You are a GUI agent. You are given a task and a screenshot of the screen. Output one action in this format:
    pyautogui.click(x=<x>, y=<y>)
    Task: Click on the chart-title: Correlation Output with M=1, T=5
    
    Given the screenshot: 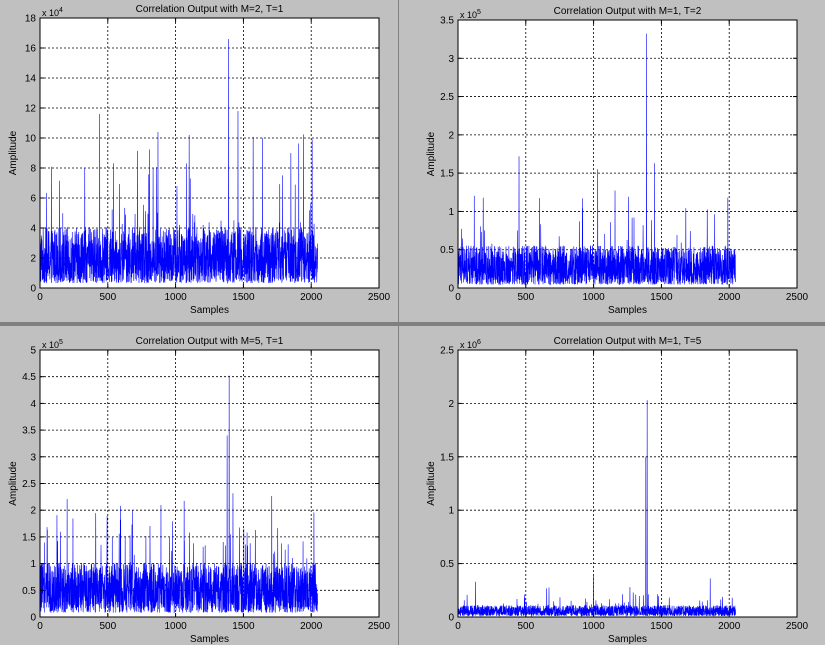 What is the action you would take?
    pyautogui.click(x=628, y=341)
    